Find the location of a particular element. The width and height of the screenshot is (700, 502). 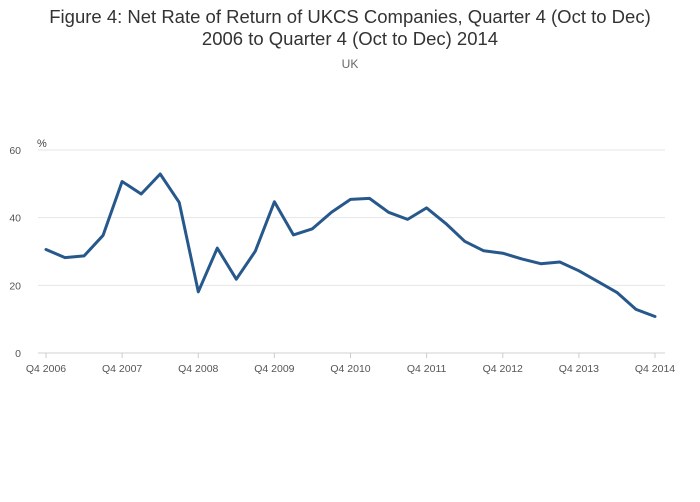

x-tick-label: Q4 2011 is located at coordinates (427, 369).